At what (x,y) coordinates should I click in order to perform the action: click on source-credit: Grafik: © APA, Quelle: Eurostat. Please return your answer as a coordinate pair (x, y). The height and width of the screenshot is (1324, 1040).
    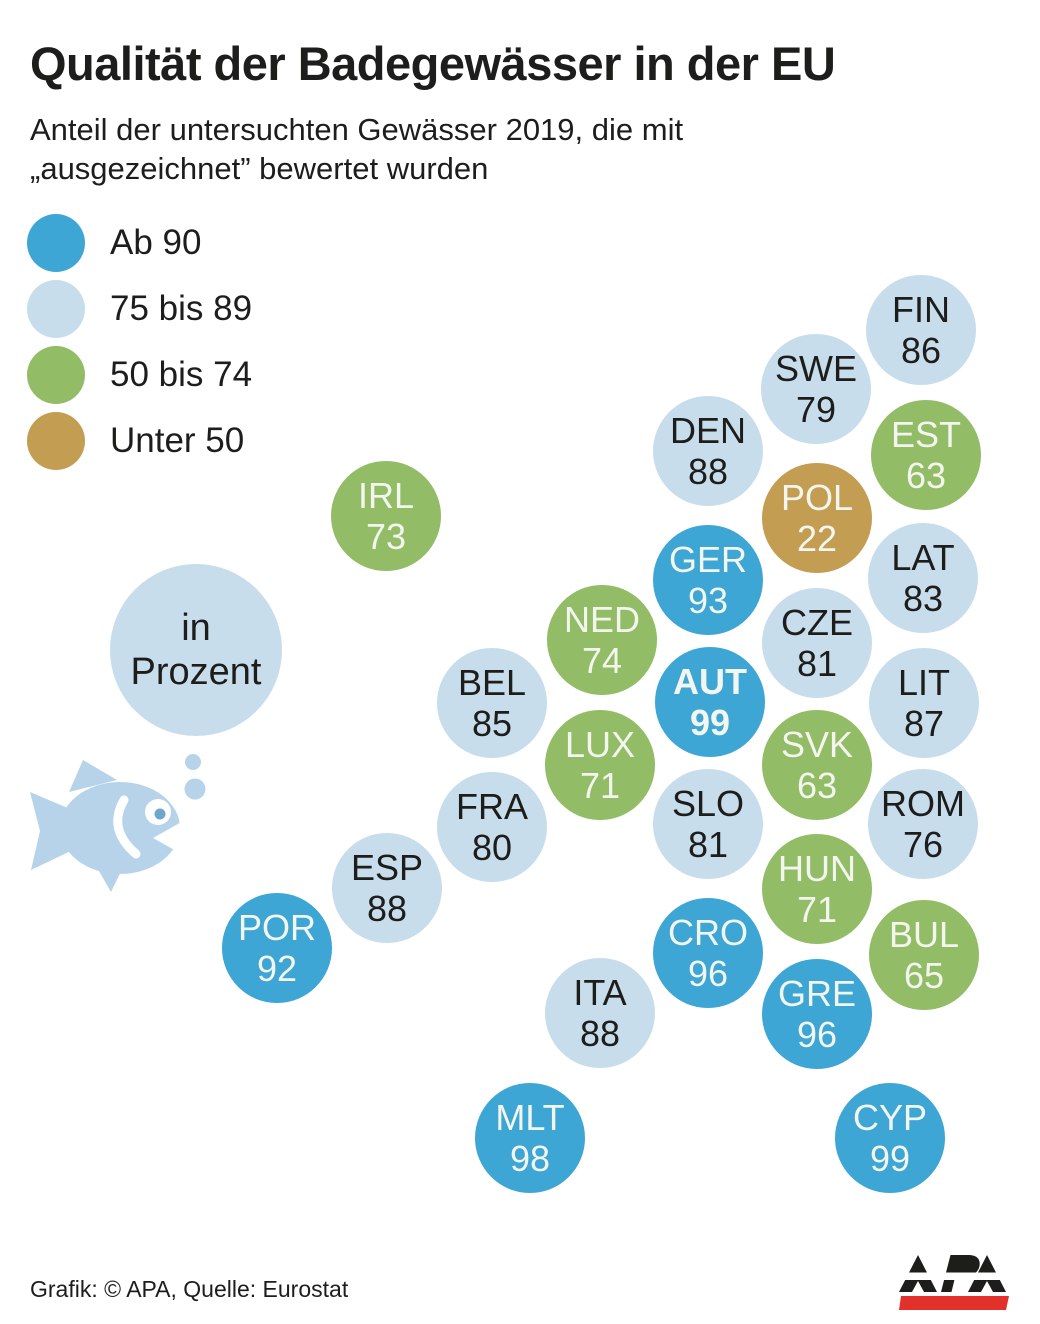
    Looking at the image, I should click on (189, 1289).